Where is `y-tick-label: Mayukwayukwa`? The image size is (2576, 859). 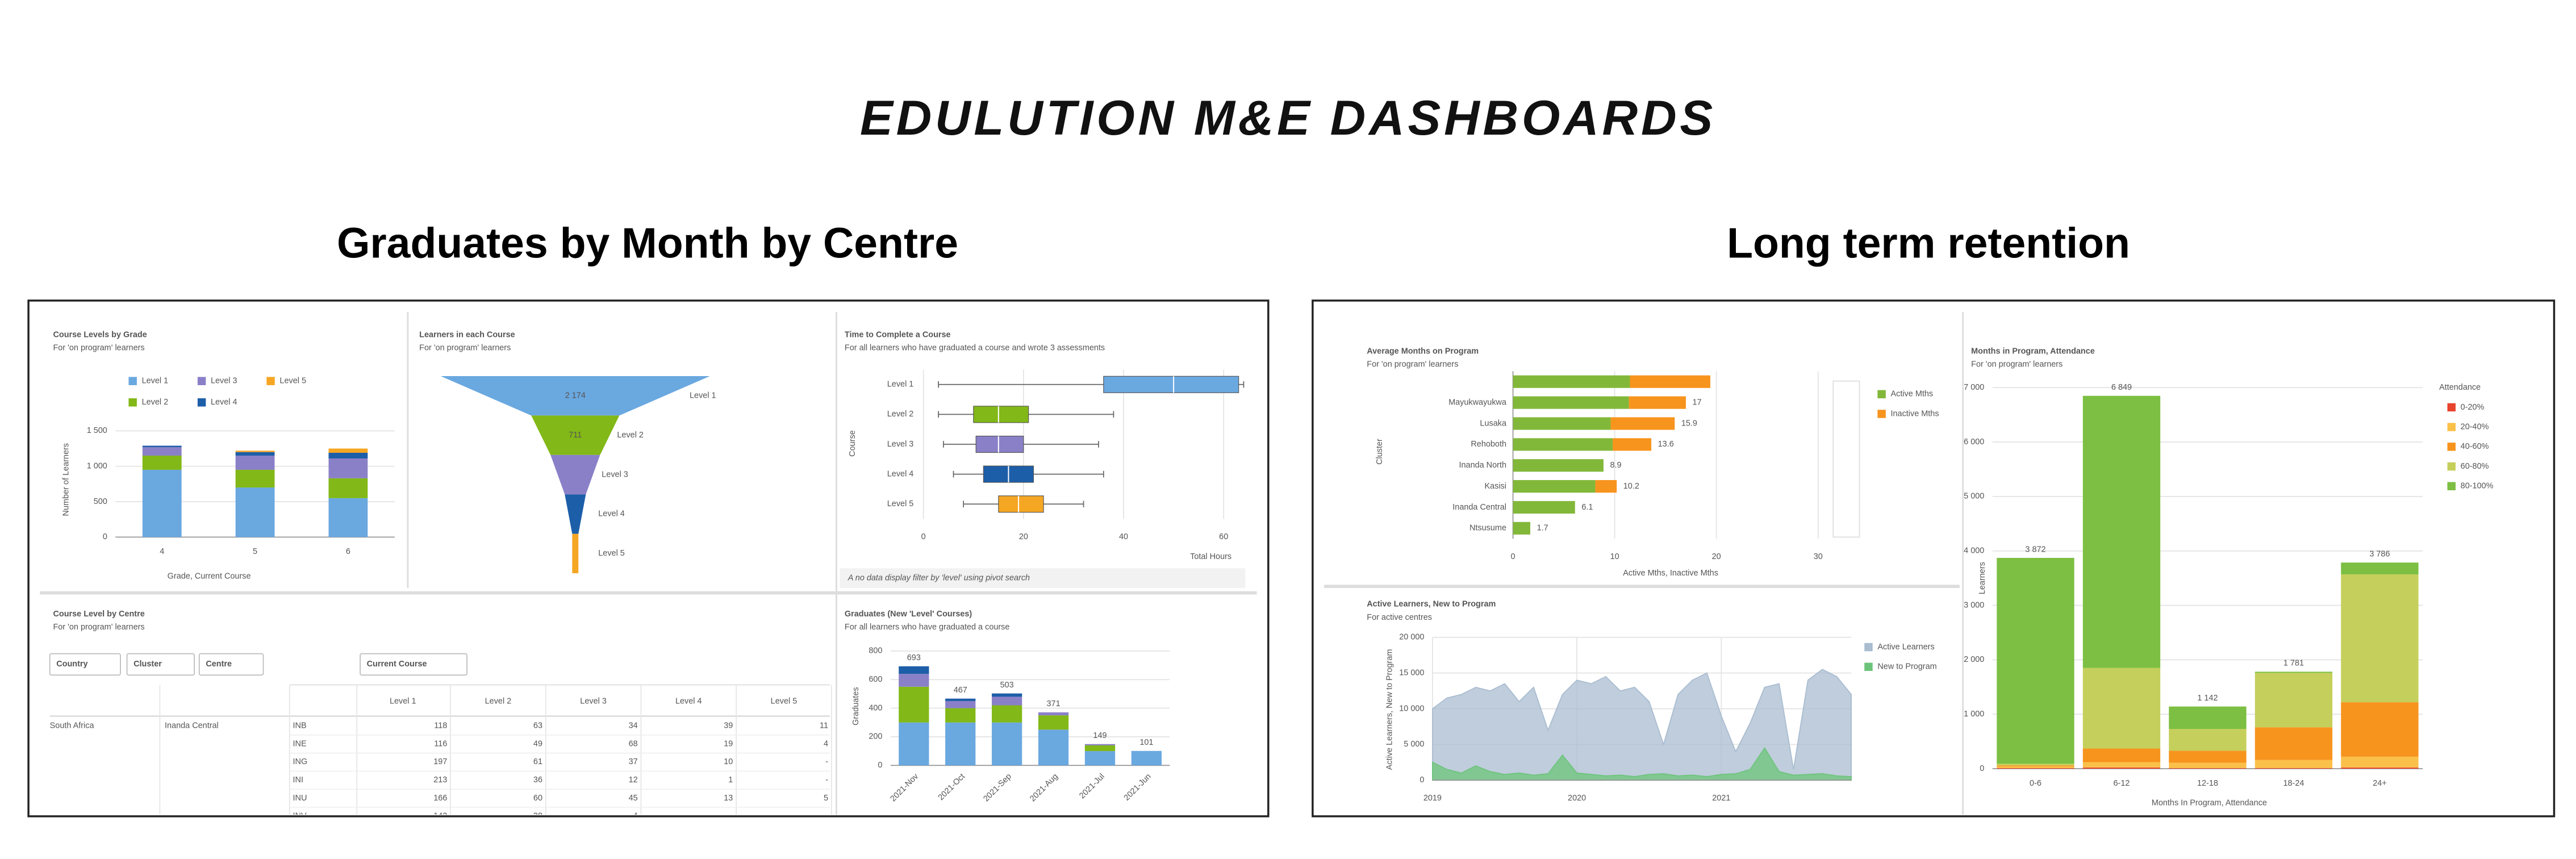
y-tick-label: Mayukwayukwa is located at coordinates (1477, 402).